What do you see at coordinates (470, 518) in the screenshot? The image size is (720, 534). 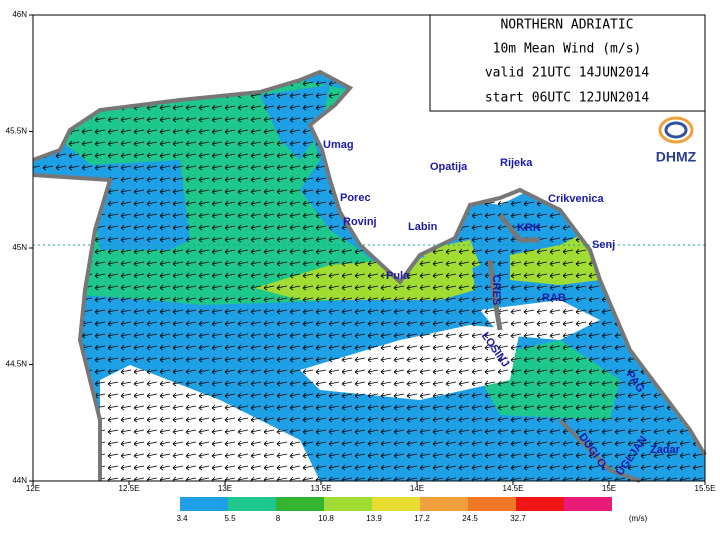 I see `colorbar-label: 24.5` at bounding box center [470, 518].